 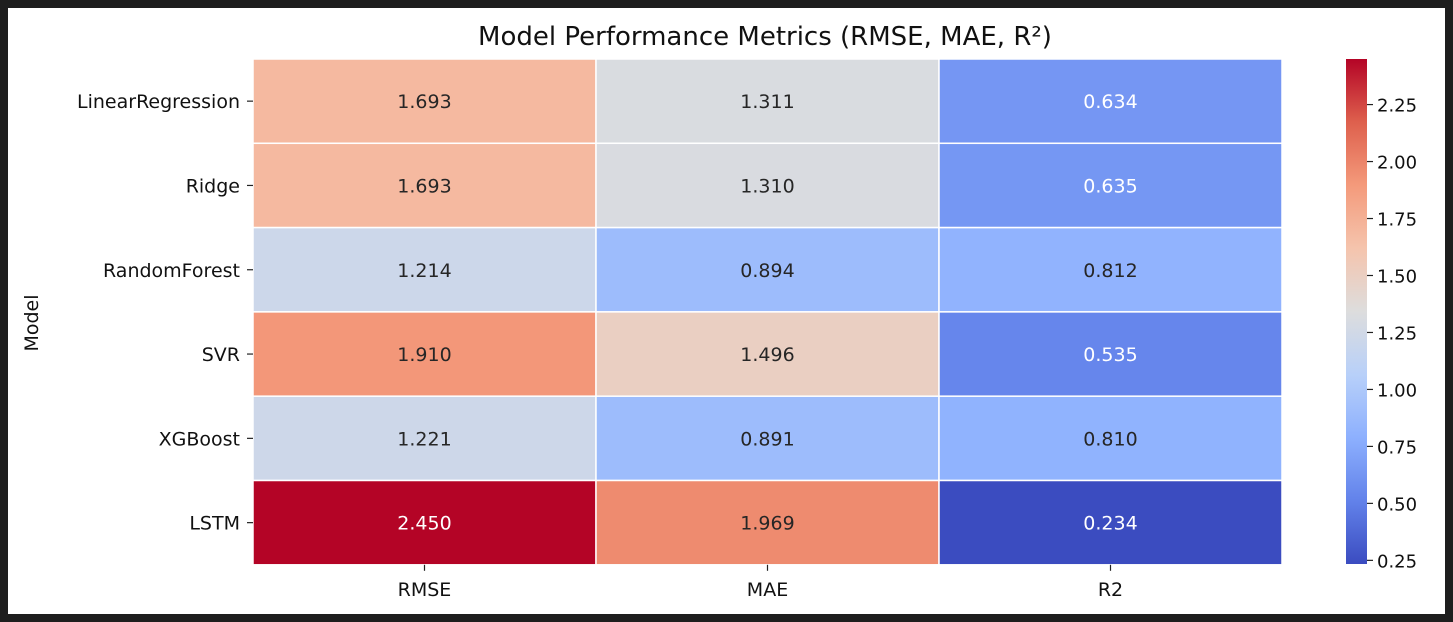 I want to click on heatmap-cell-Ridge-R2, so click(x=1110, y=185).